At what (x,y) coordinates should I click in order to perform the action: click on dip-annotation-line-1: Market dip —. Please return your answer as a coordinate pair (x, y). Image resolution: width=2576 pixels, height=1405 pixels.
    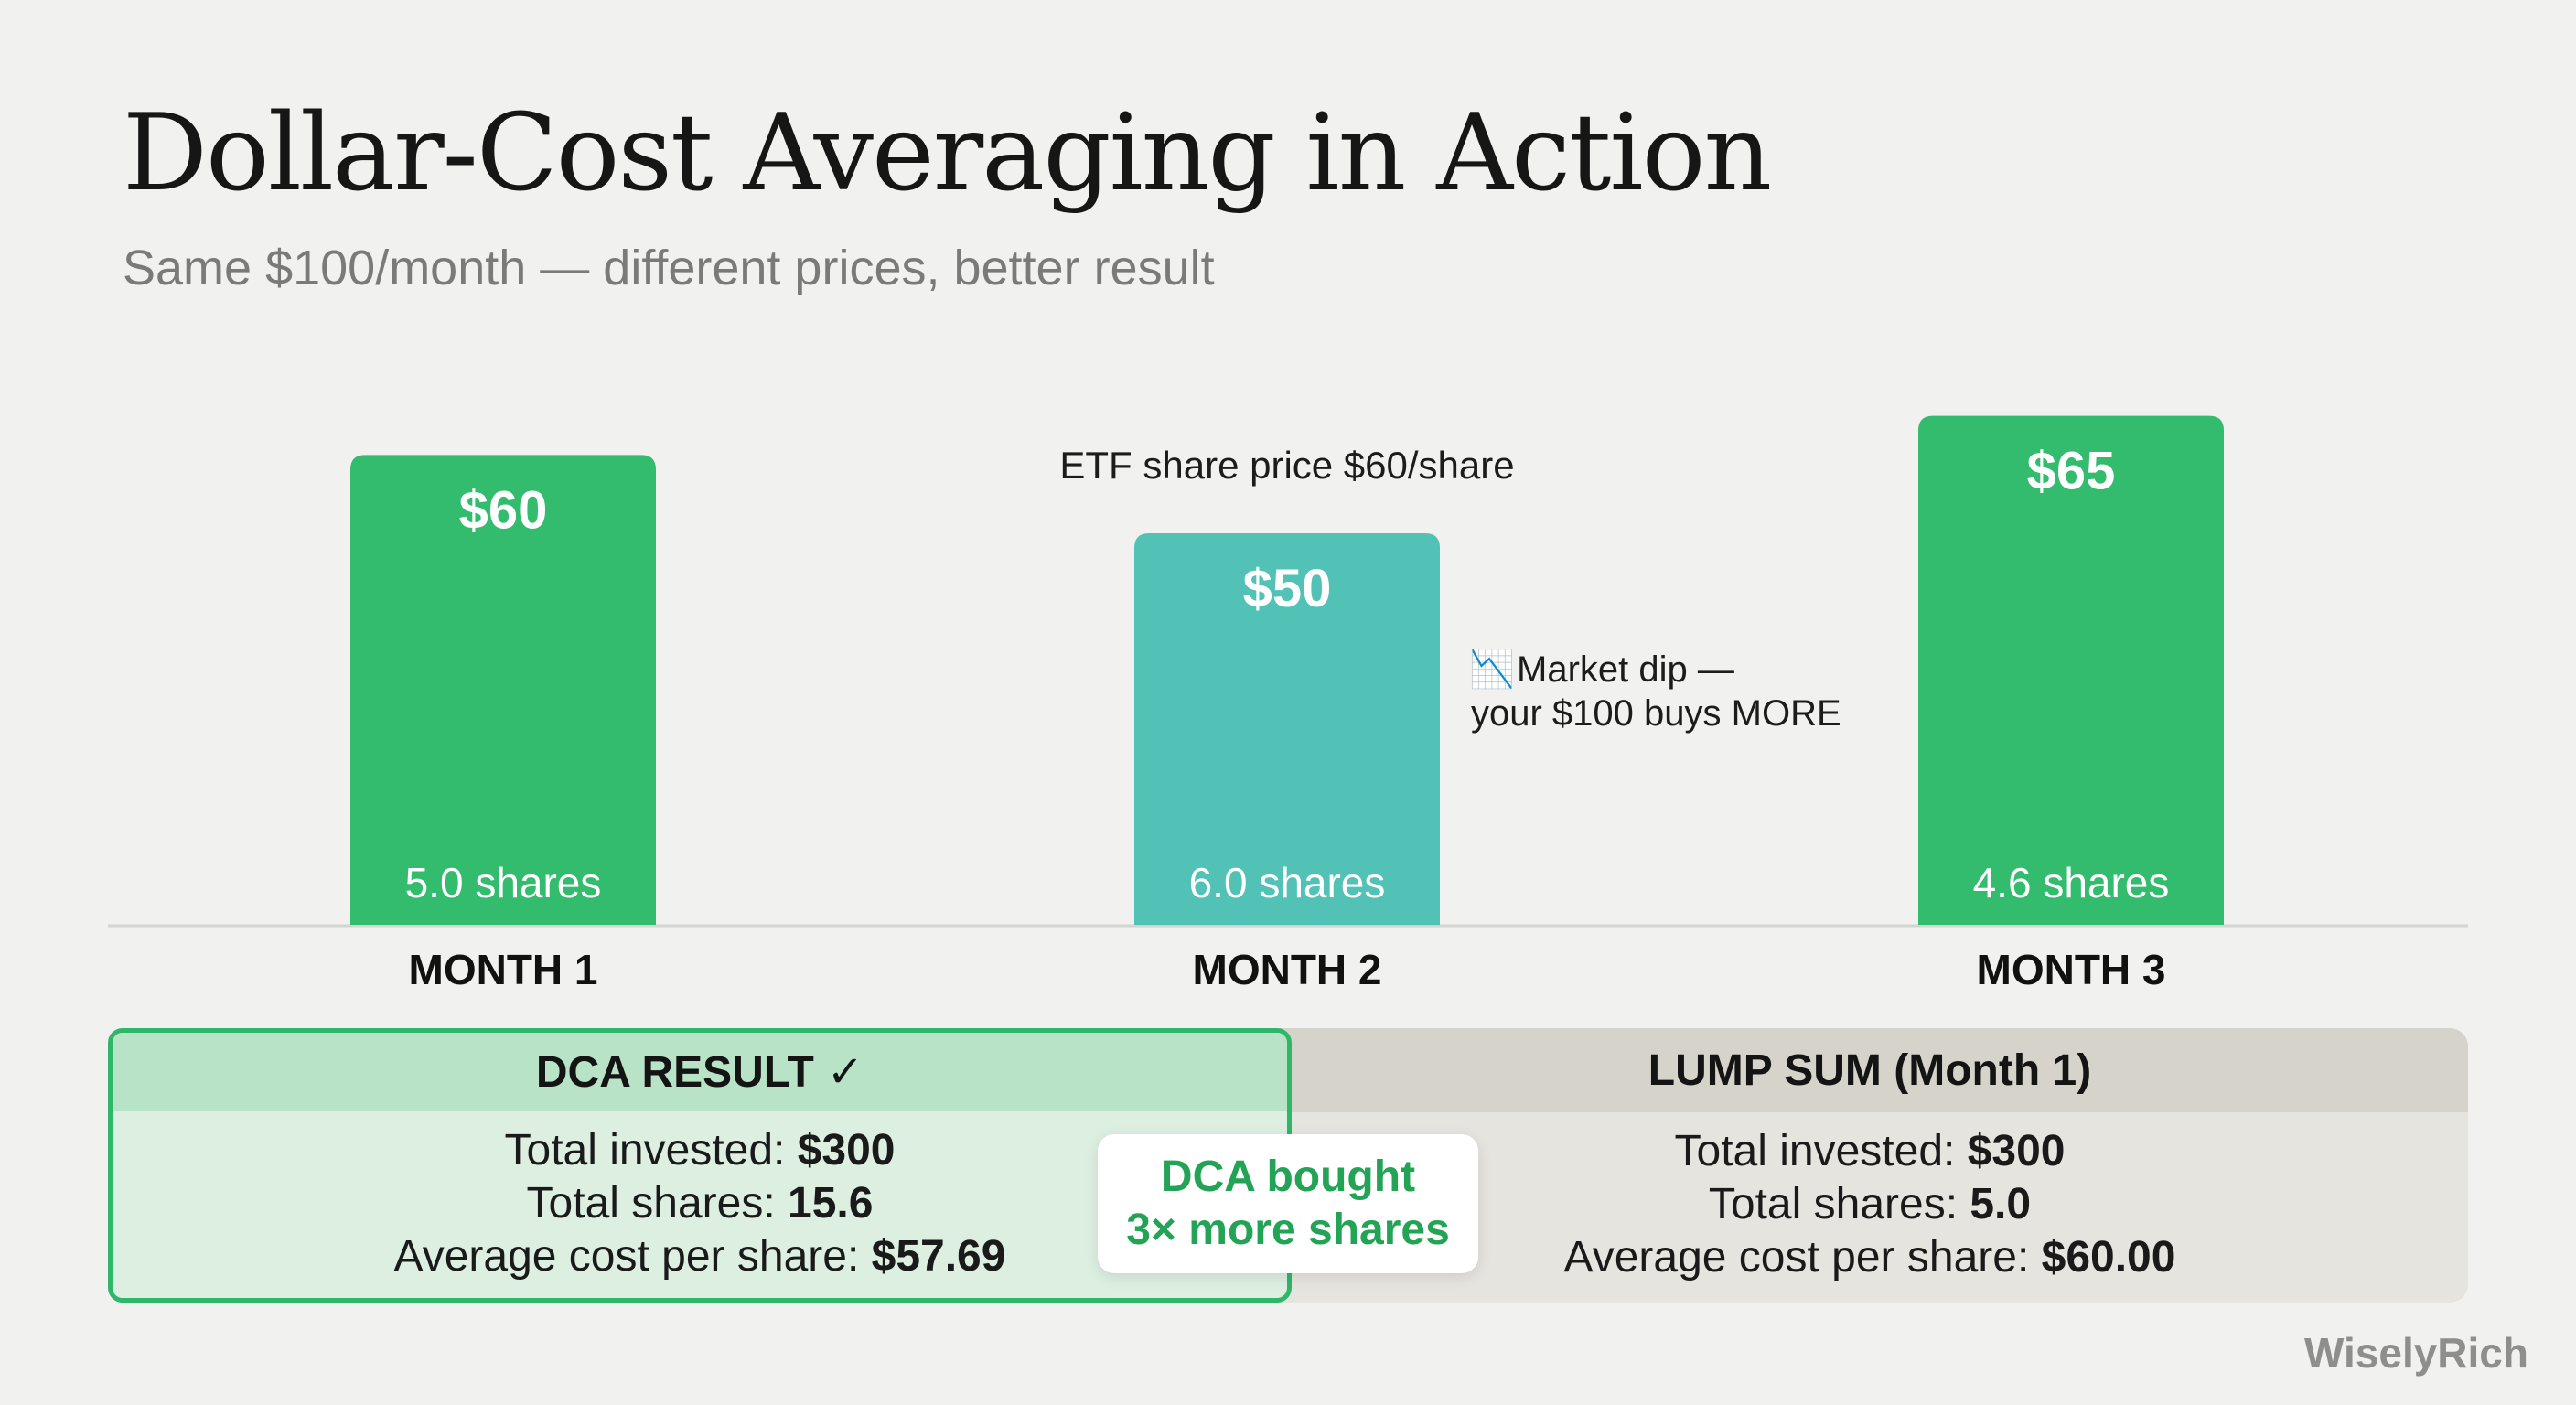
    Looking at the image, I should click on (1626, 669).